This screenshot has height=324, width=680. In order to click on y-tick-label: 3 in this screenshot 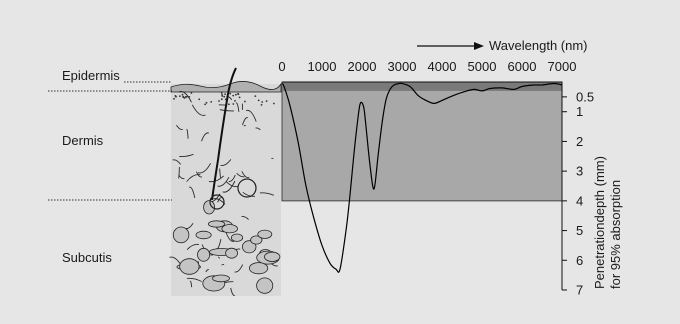, I will do `click(579, 171)`.